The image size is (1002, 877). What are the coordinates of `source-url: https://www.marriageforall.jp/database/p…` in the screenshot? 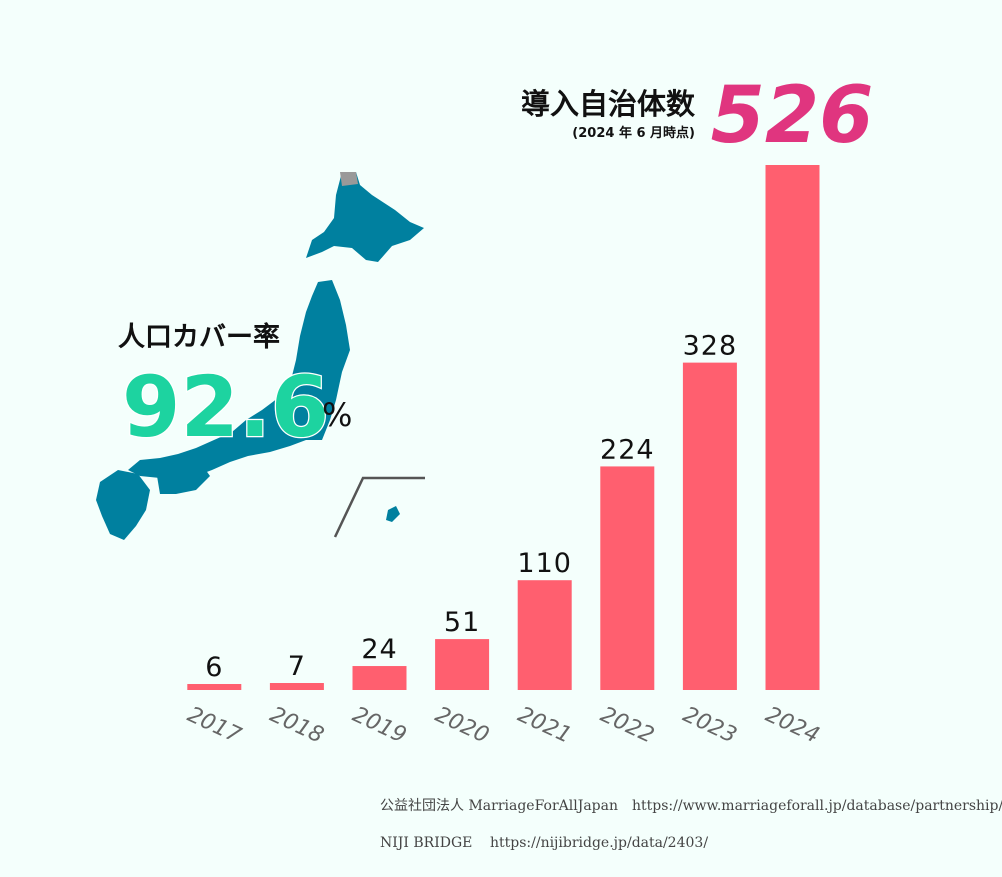 It's located at (817, 806).